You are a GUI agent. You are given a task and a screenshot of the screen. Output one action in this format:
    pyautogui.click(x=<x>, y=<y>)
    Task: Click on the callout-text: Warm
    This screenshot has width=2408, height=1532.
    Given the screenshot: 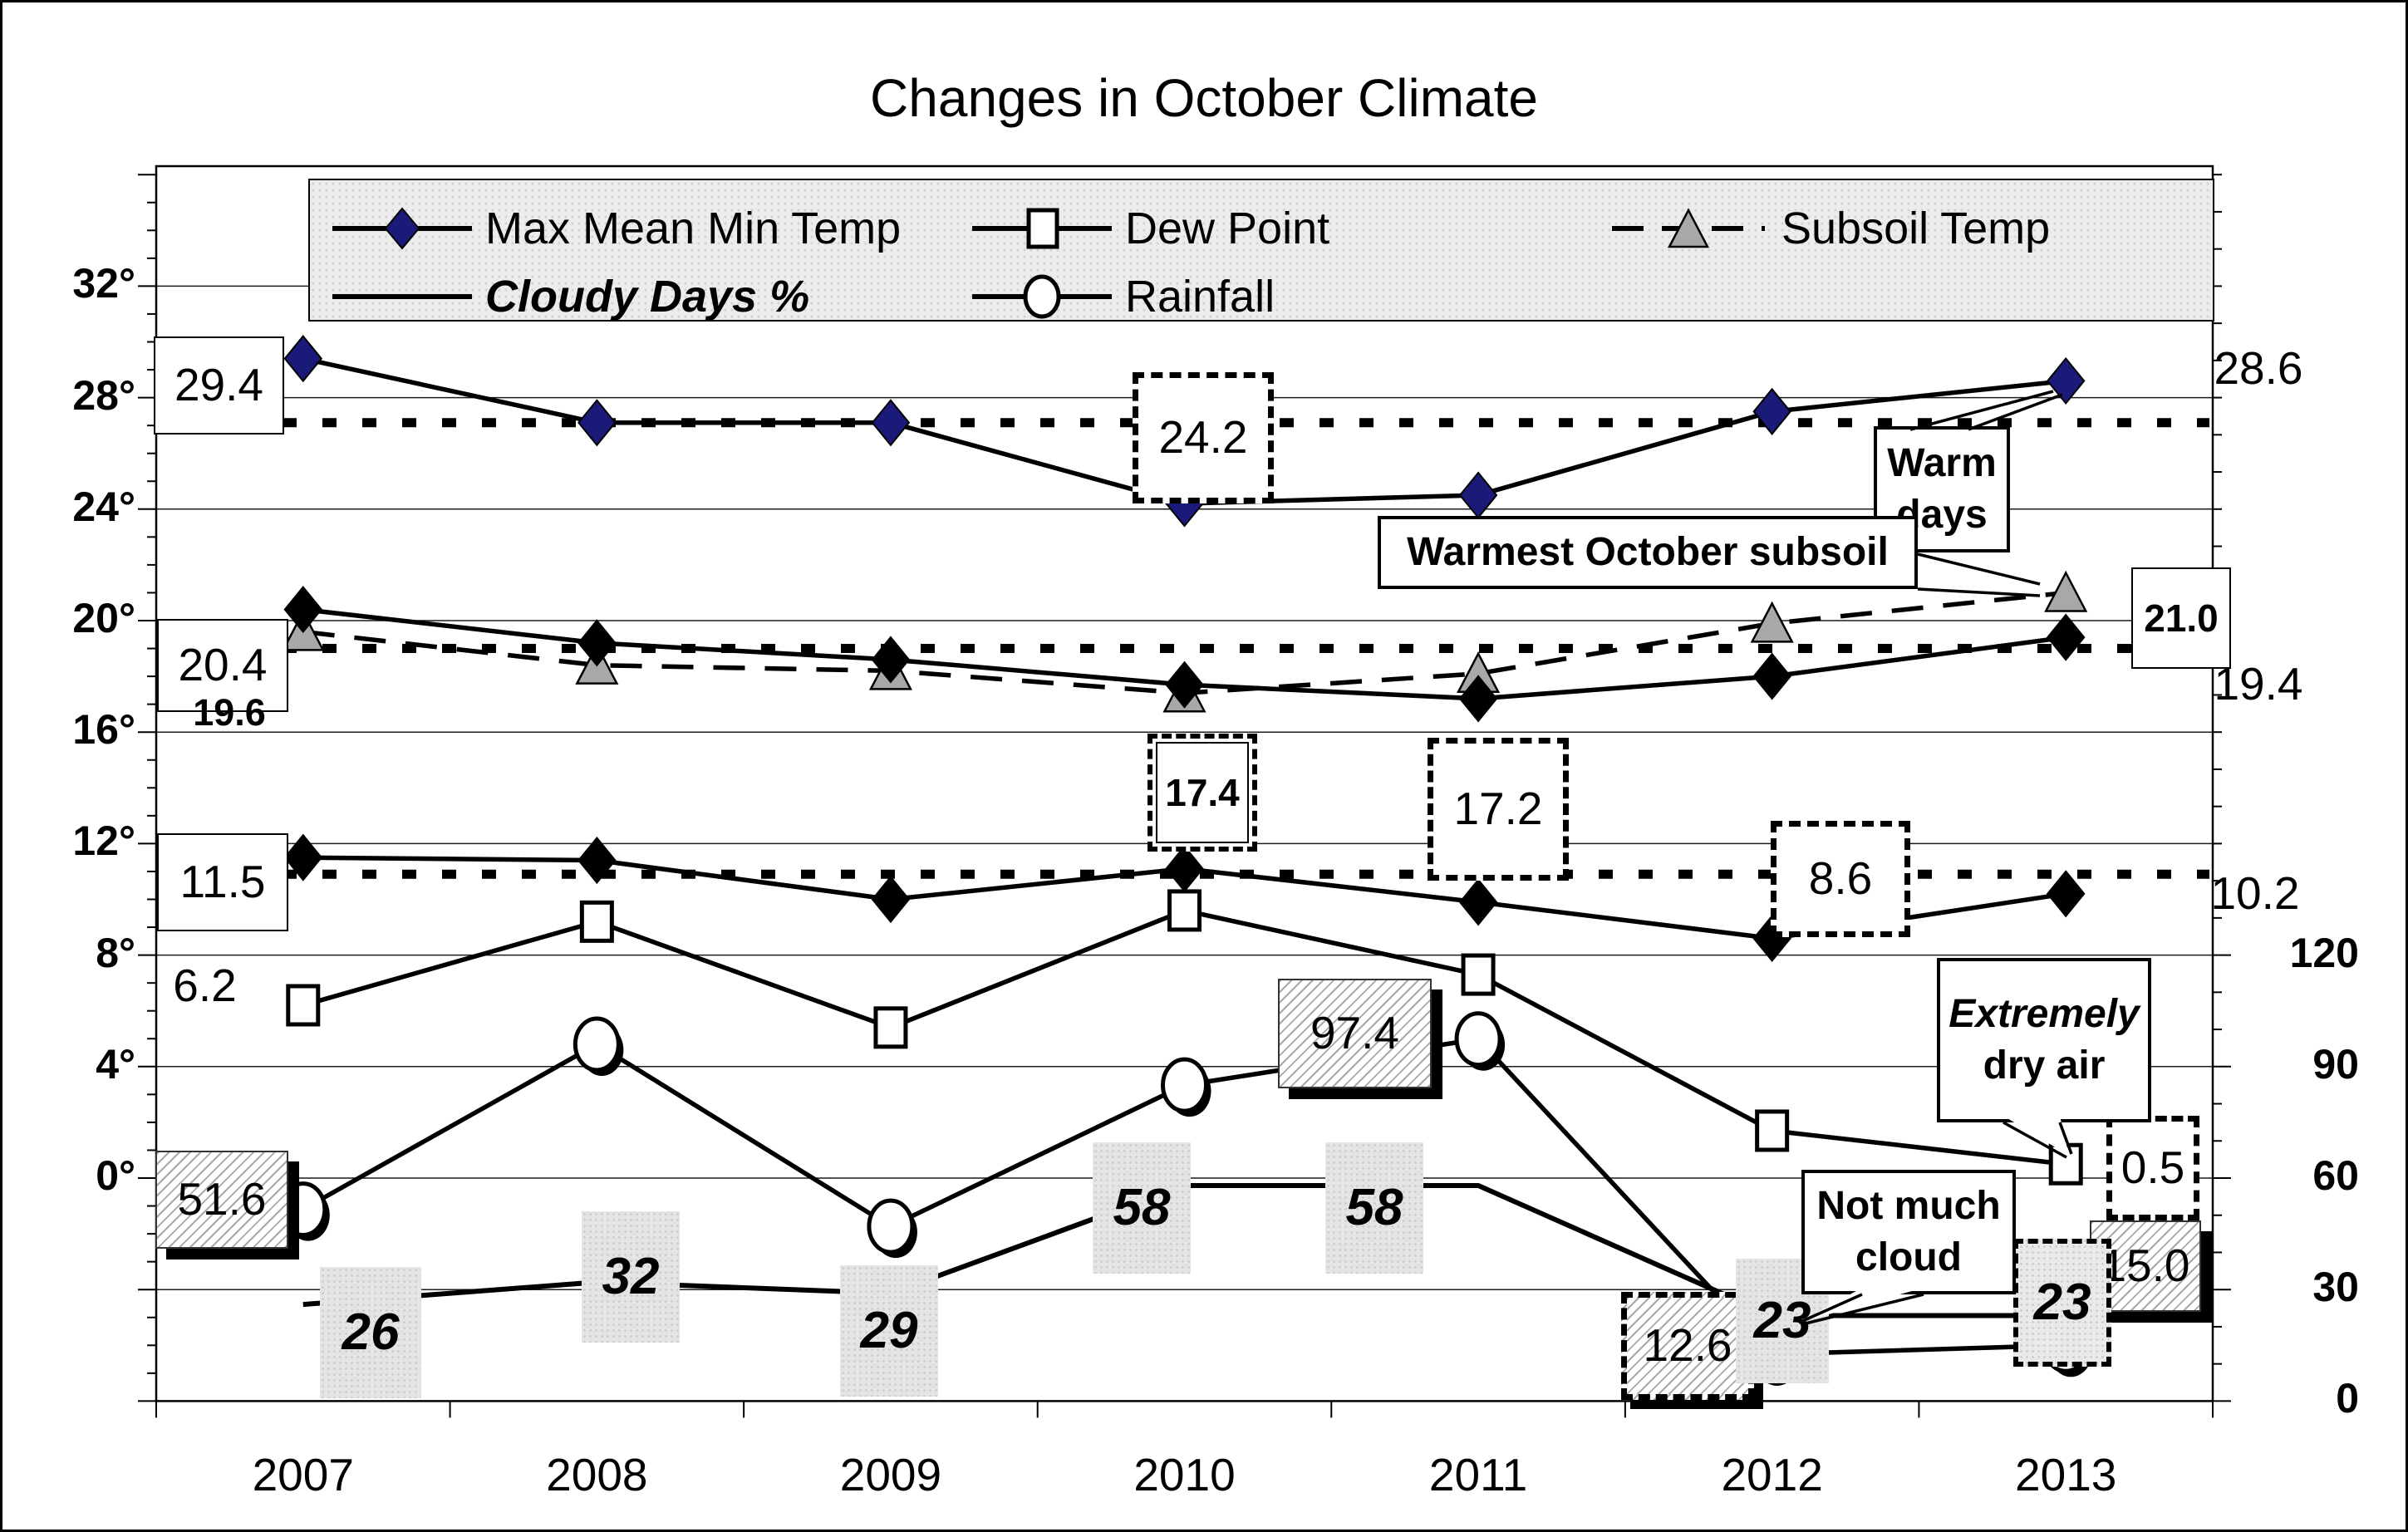 What is the action you would take?
    pyautogui.click(x=1942, y=462)
    